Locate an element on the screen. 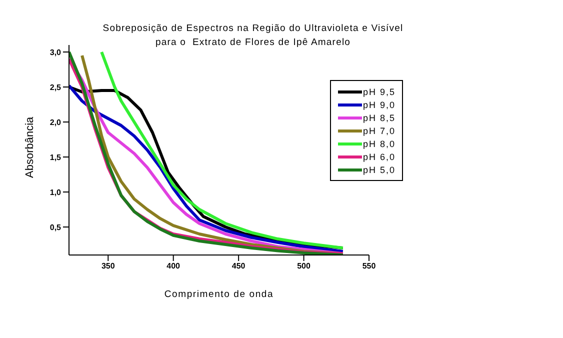 This screenshot has height=338, width=563. legend-label: pH 8,5 is located at coordinates (379, 117).